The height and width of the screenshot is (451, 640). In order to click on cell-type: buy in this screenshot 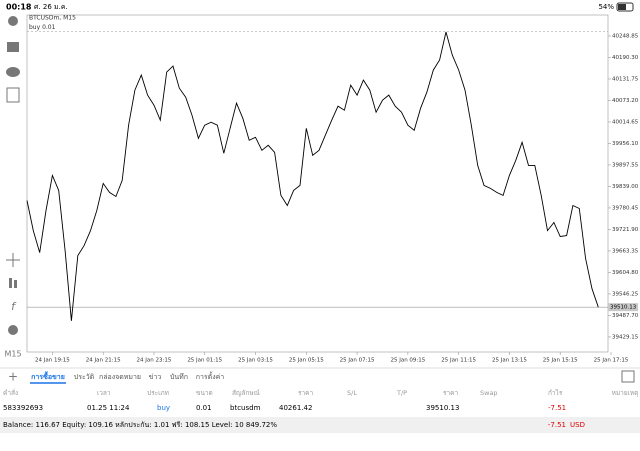, I will do `click(163, 408)`.